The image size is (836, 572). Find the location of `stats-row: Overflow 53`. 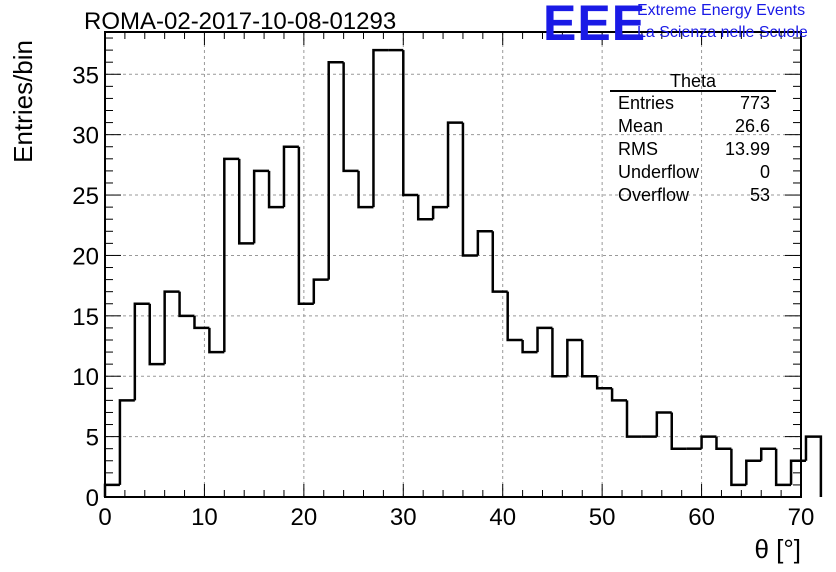

stats-row: Overflow 53 is located at coordinates (693, 195).